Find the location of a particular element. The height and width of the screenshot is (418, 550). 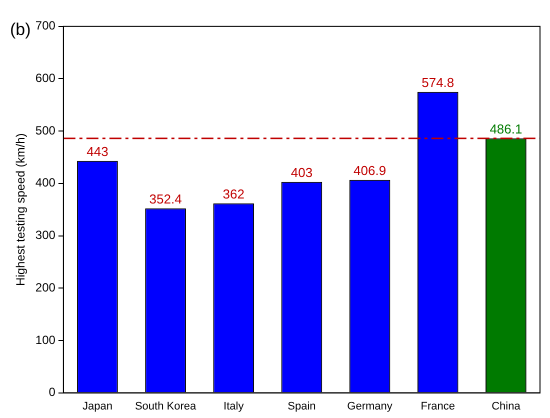

y-tick-label: 400 is located at coordinates (45, 183).